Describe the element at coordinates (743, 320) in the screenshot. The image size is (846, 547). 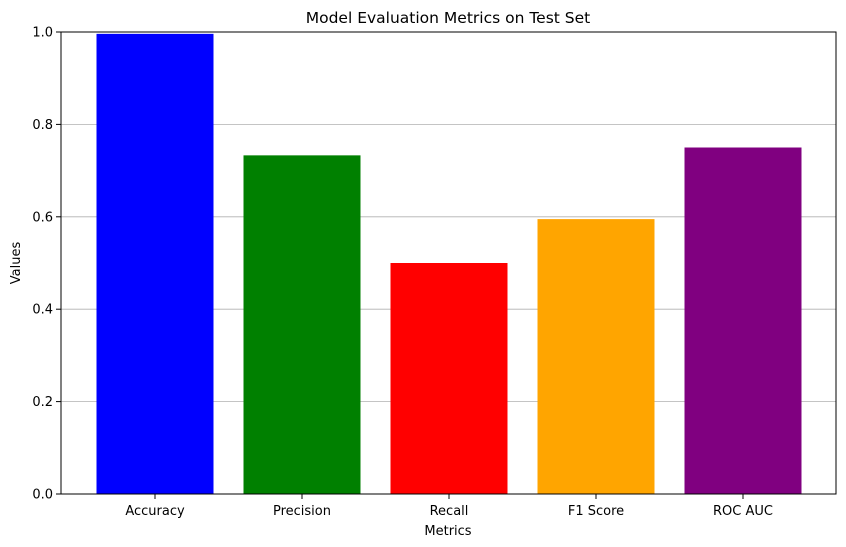
I see `bar-roc-auc` at that location.